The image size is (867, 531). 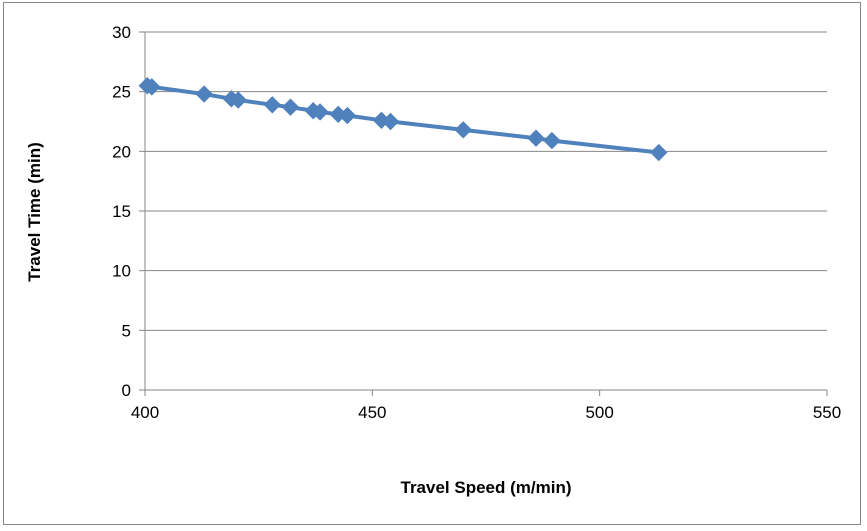 I want to click on y-tick-label-15: 15, so click(x=121, y=211).